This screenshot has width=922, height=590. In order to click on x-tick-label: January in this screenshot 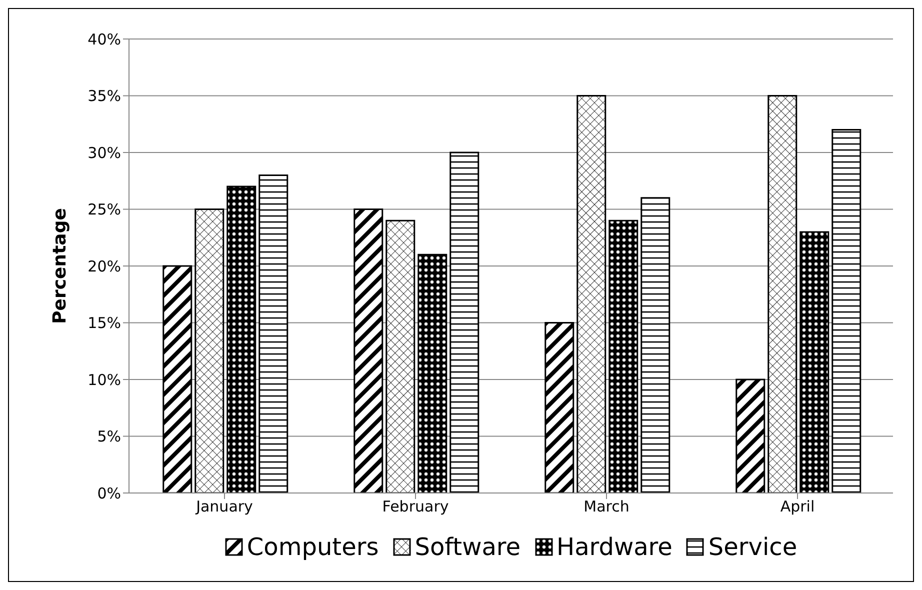, I will do `click(224, 507)`.